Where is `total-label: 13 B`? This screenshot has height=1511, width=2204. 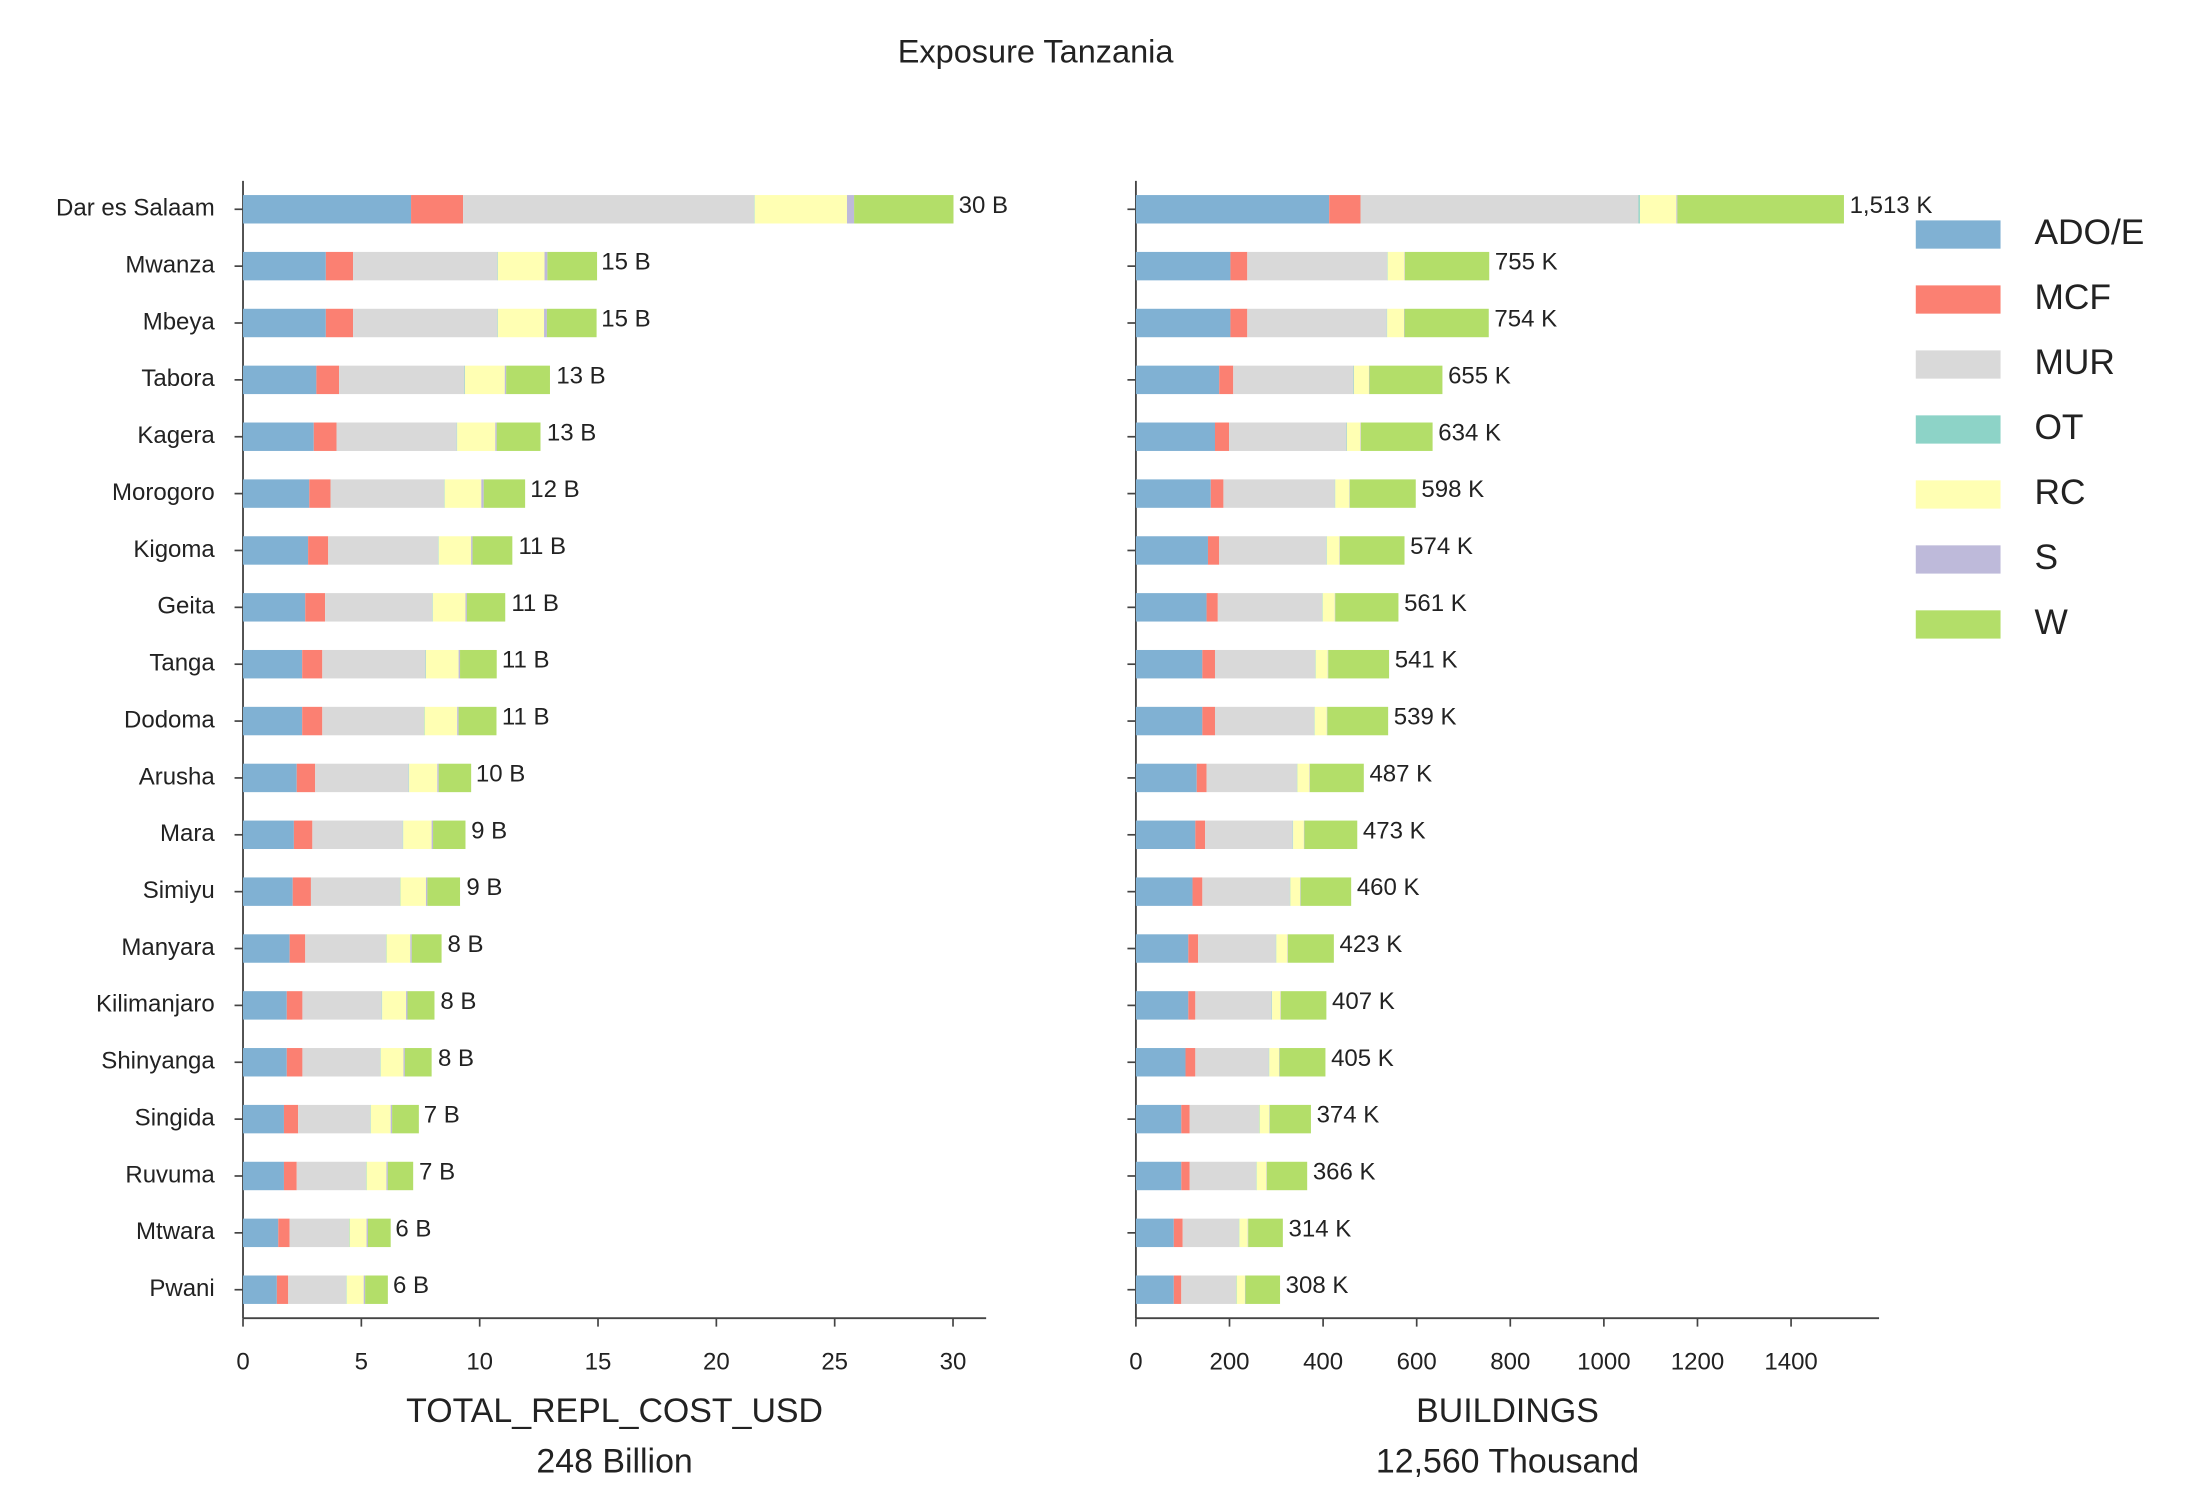 total-label: 13 B is located at coordinates (580, 375).